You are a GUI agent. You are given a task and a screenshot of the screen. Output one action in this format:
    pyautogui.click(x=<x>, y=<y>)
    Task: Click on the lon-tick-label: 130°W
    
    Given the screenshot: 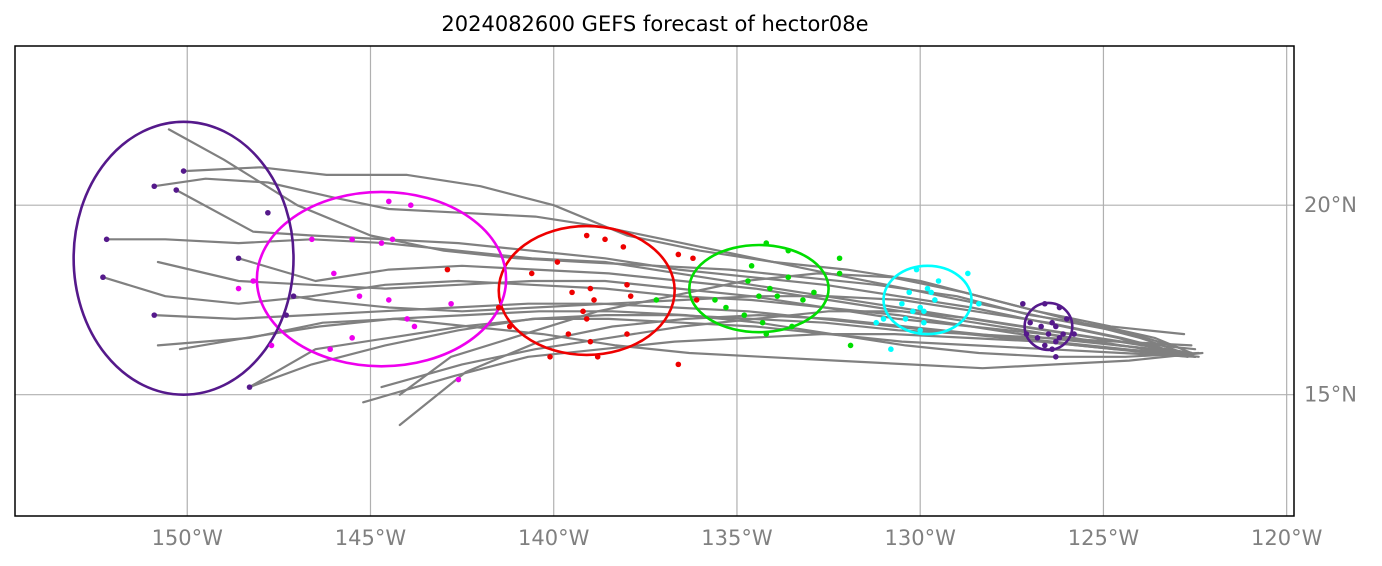 What is the action you would take?
    pyautogui.click(x=921, y=538)
    